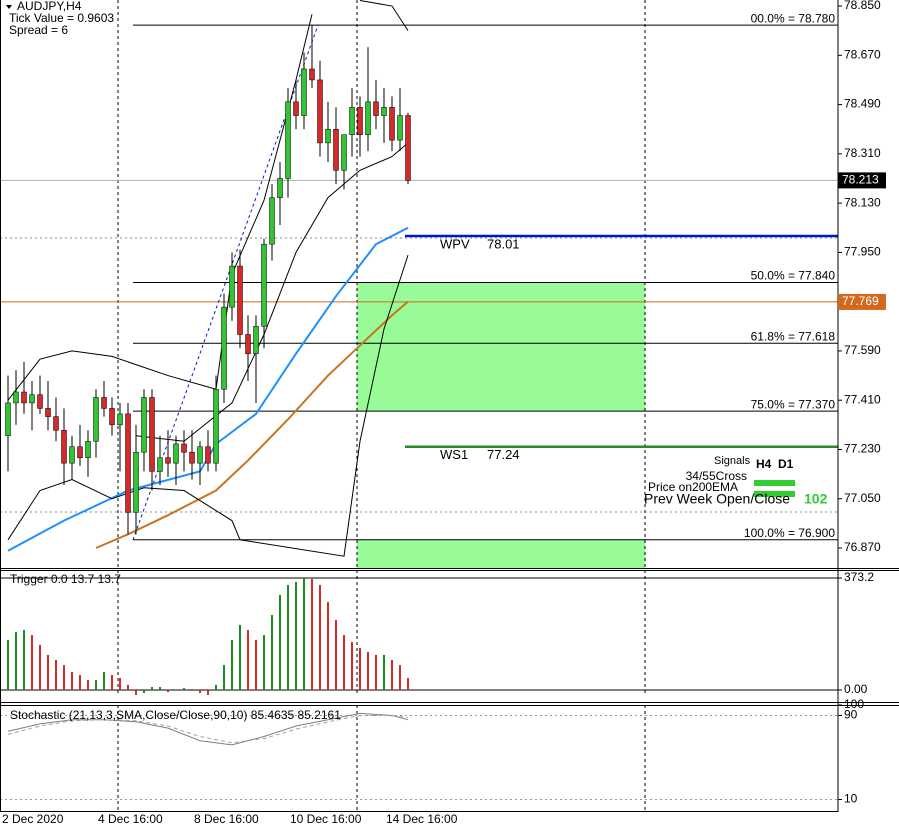 Image resolution: width=899 pixels, height=837 pixels. What do you see at coordinates (717, 499) in the screenshot?
I see `signals-row: Prev Week Open/Close` at bounding box center [717, 499].